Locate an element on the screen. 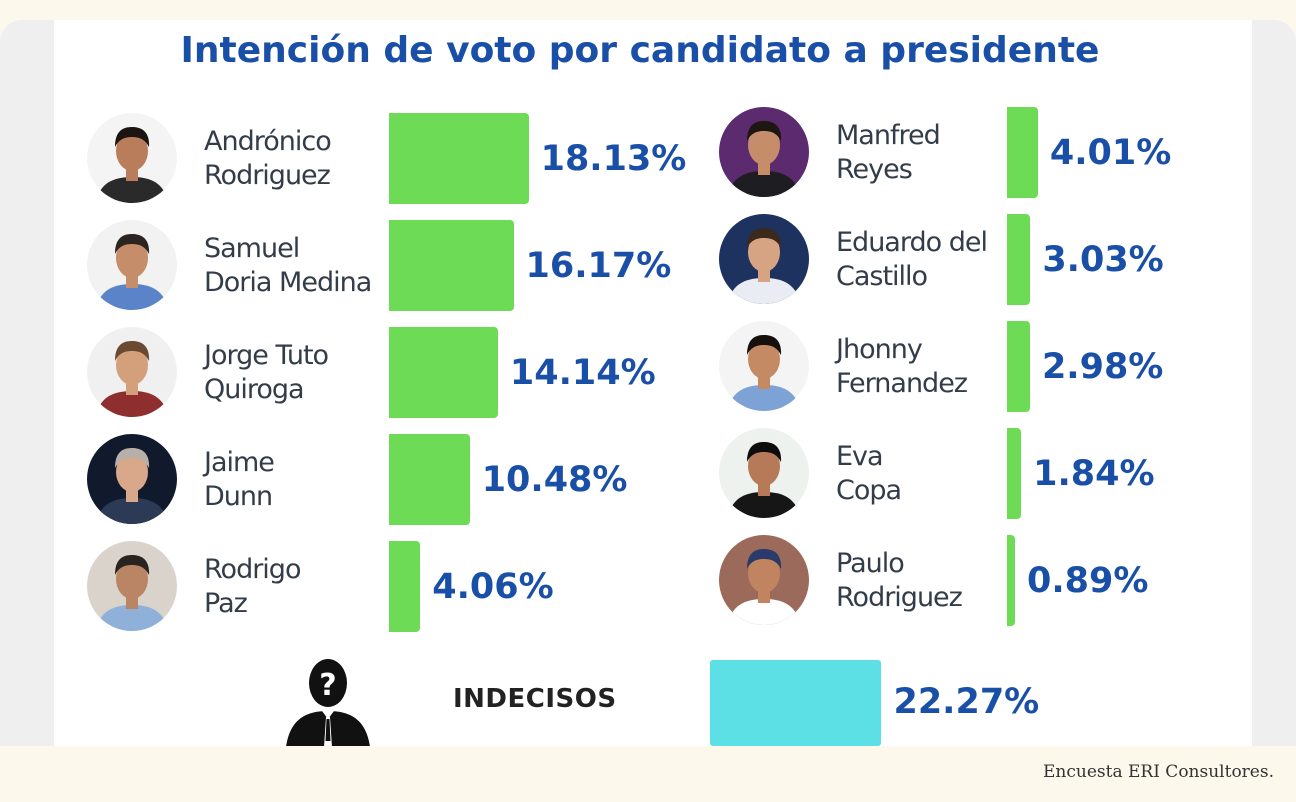 The image size is (1296, 802). candidate-last-name: Dunn is located at coordinates (238, 496).